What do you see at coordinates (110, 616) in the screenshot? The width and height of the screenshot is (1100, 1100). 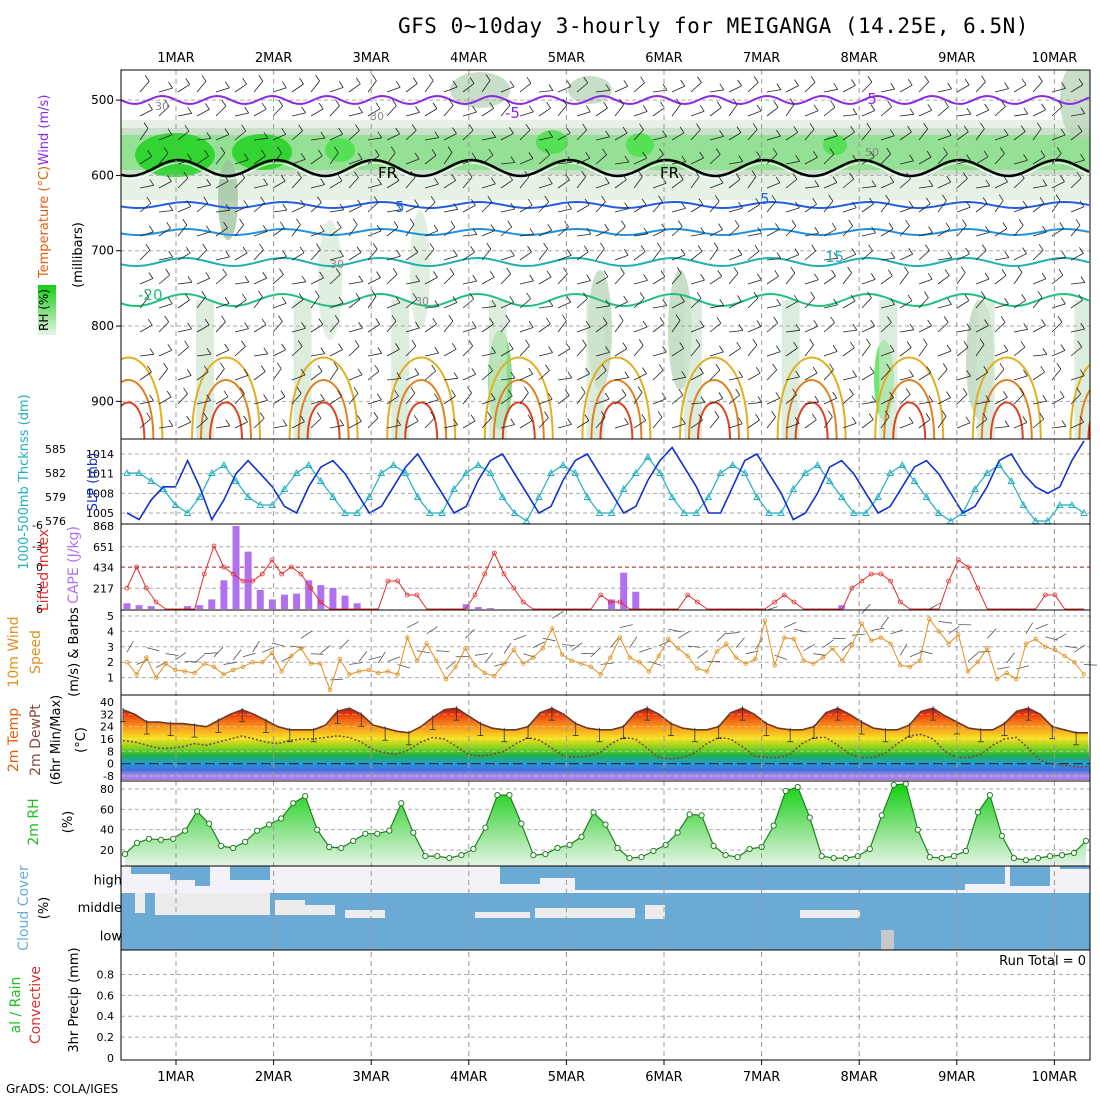 I see `wind-tick-label: 5` at bounding box center [110, 616].